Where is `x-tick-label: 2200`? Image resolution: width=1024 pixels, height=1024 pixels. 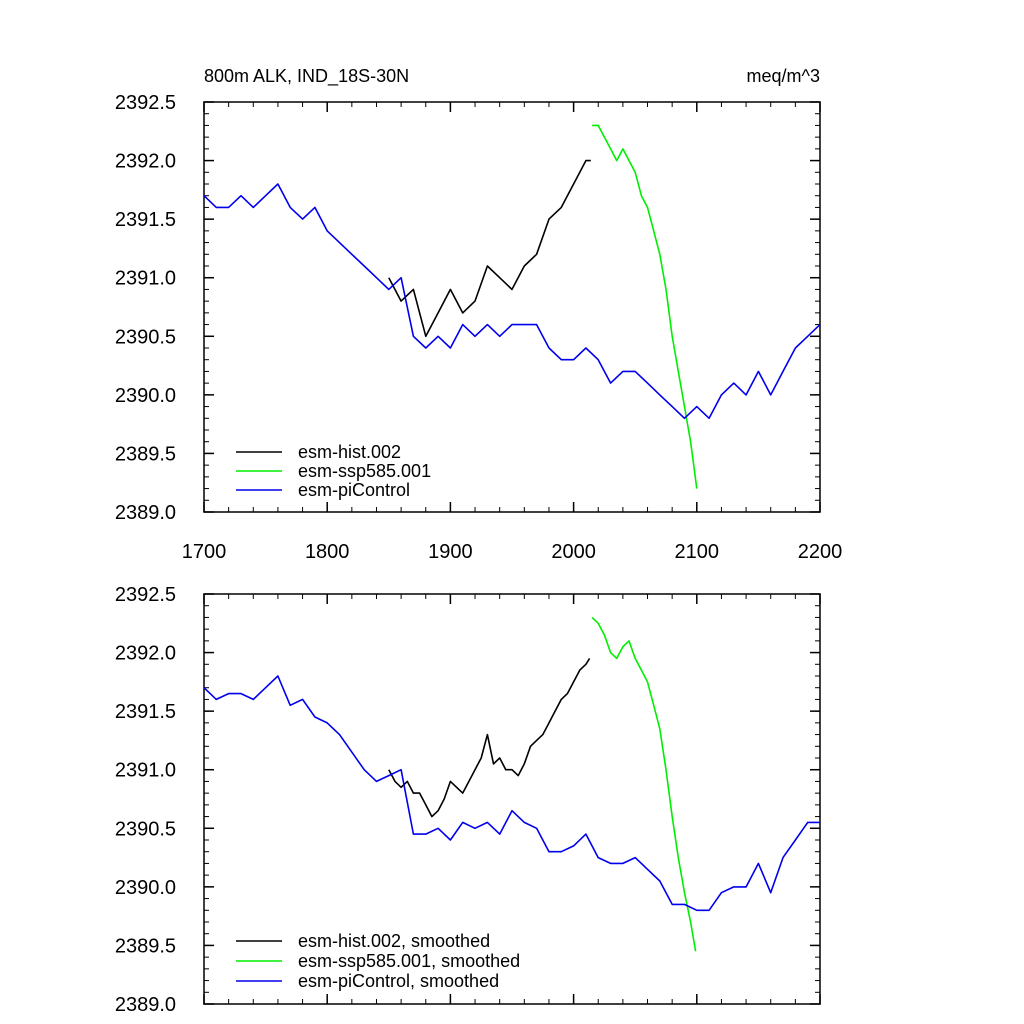
x-tick-label: 2200 is located at coordinates (820, 552).